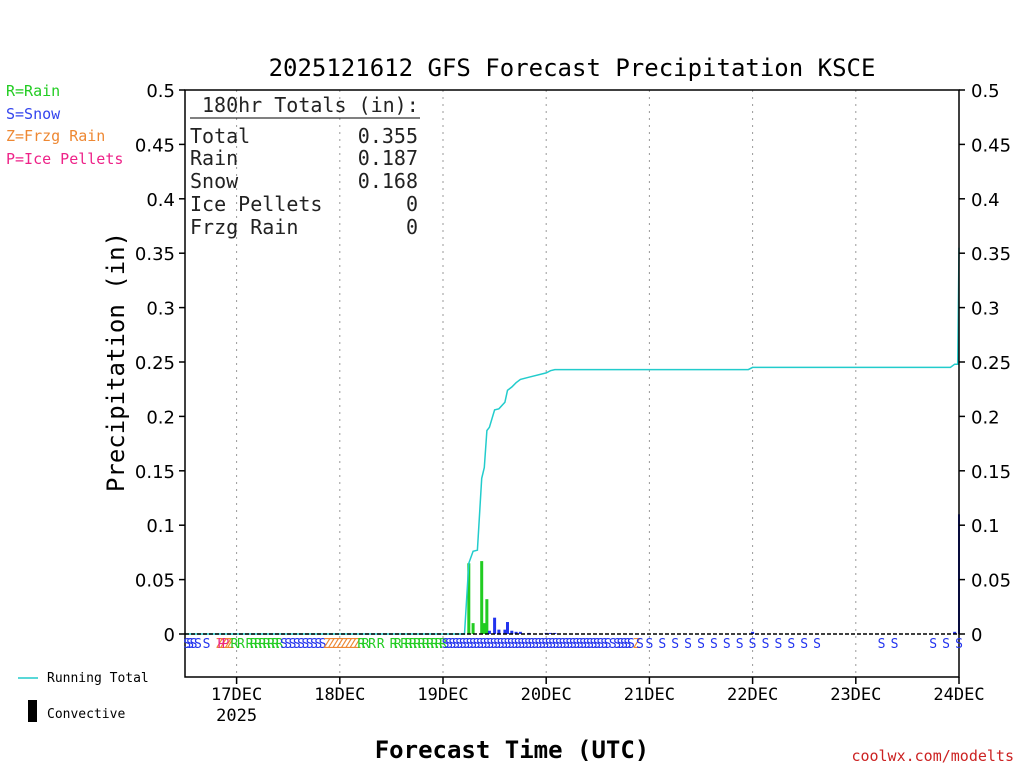 This screenshot has width=1024, height=772. Describe the element at coordinates (991, 581) in the screenshot. I see `y-tick-label-right: 0.05` at that location.